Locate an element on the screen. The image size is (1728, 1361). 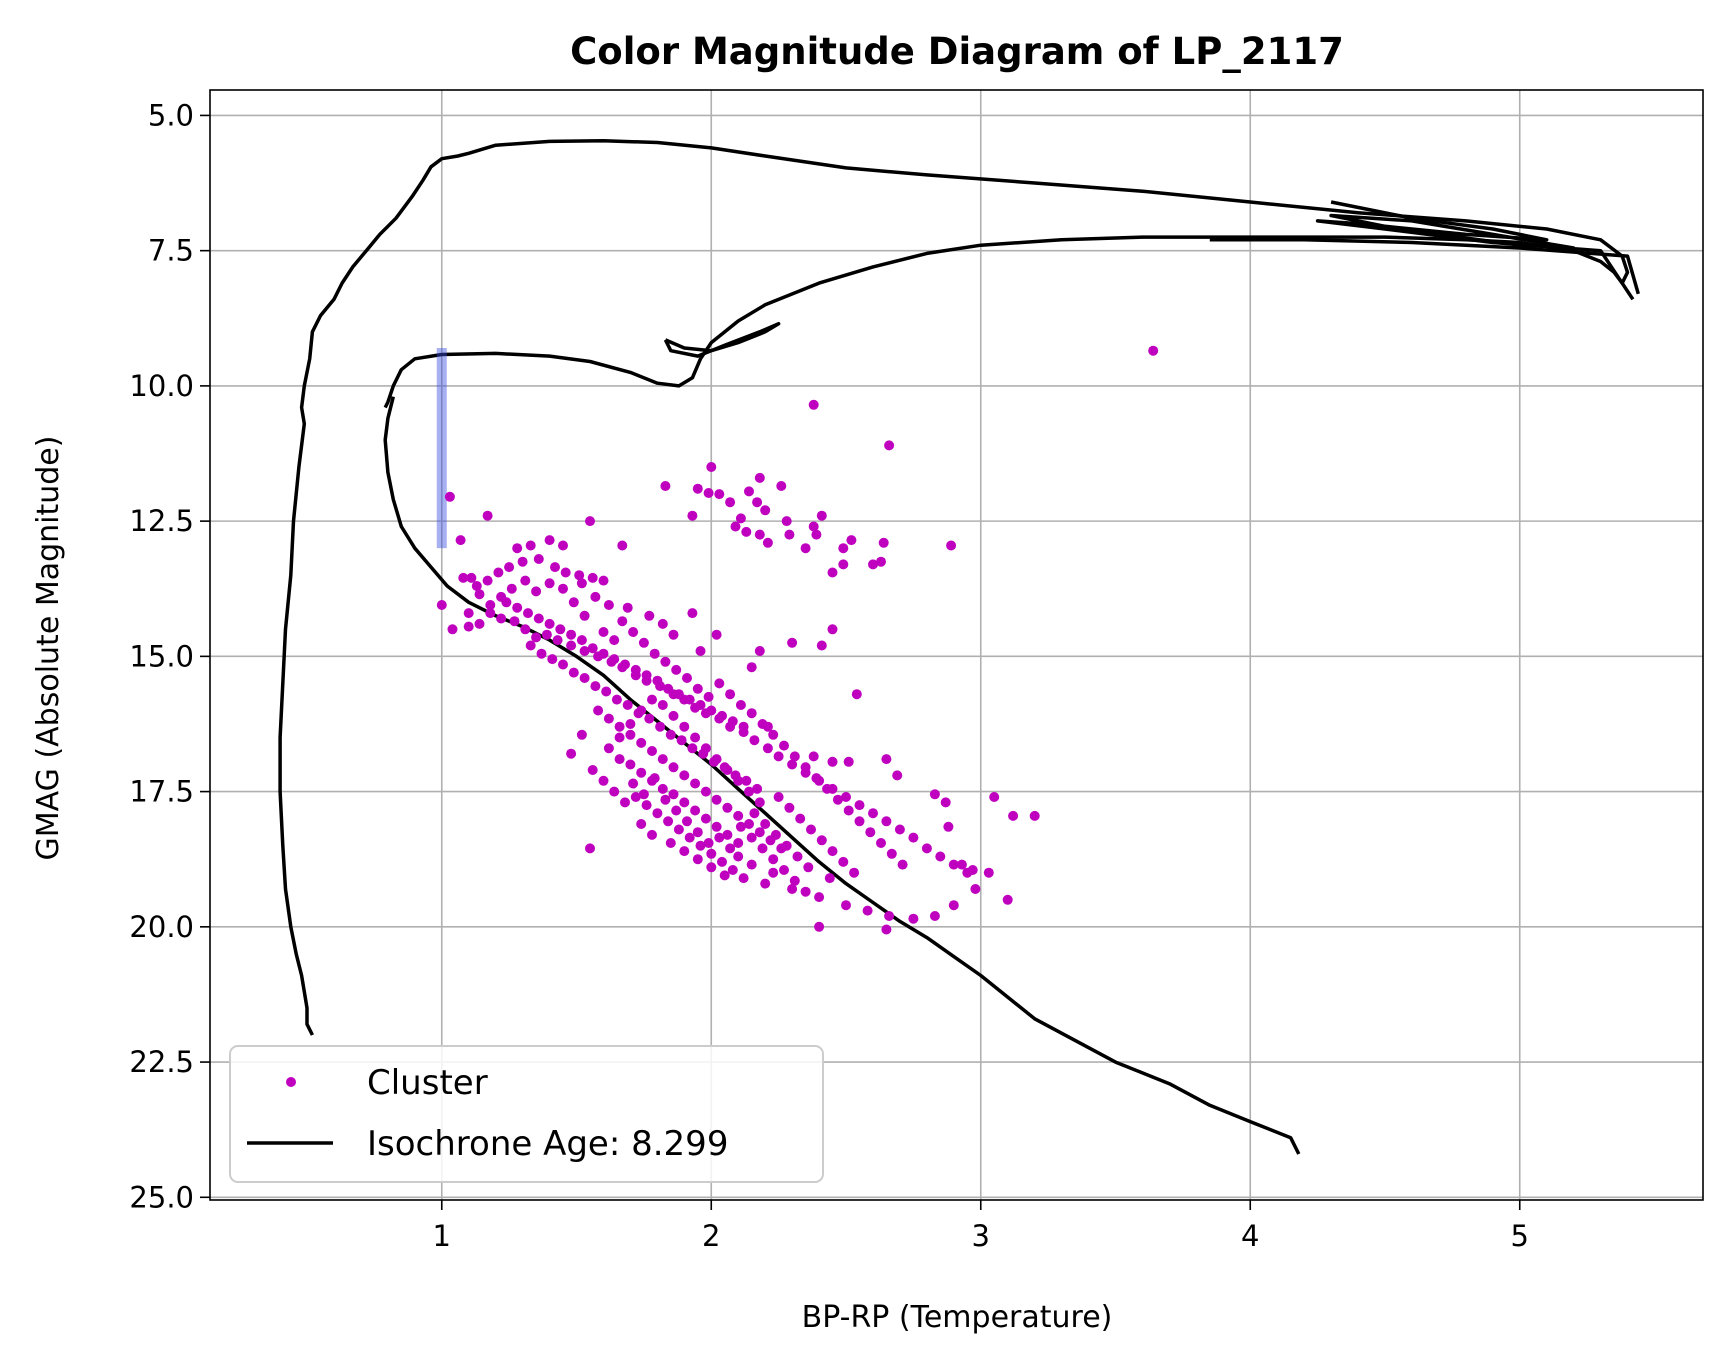
chart-title: Color Magnitude Diagram of LP_2117 is located at coordinates (957, 51).